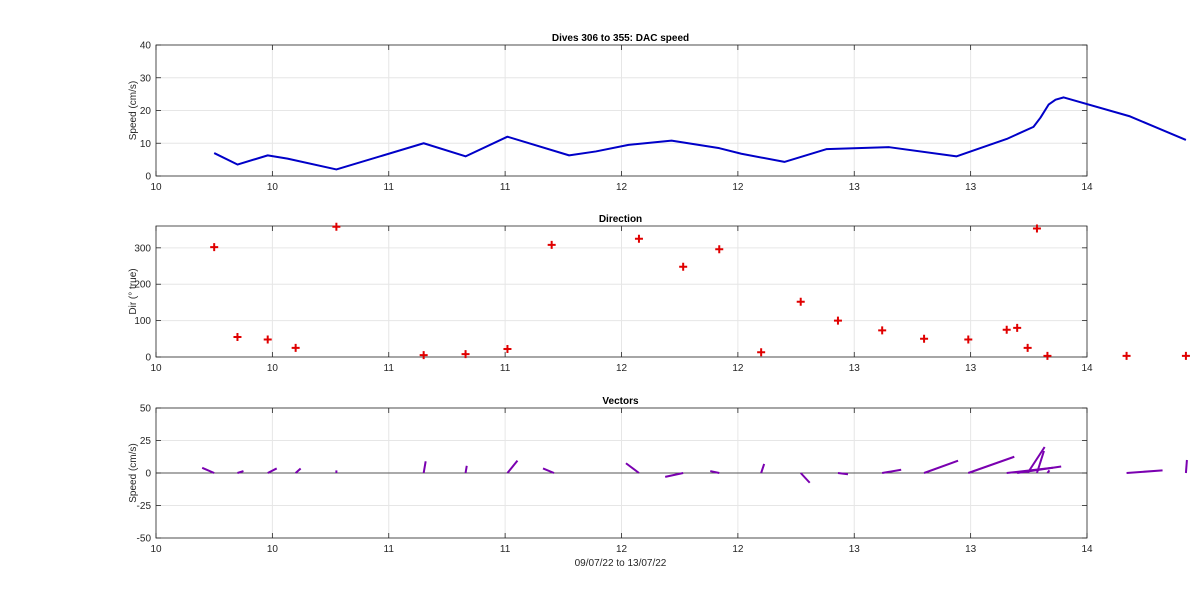 This screenshot has height=605, width=1200. What do you see at coordinates (621, 563) in the screenshot?
I see `x-axis-label: 09/07/22 to 13/07/22` at bounding box center [621, 563].